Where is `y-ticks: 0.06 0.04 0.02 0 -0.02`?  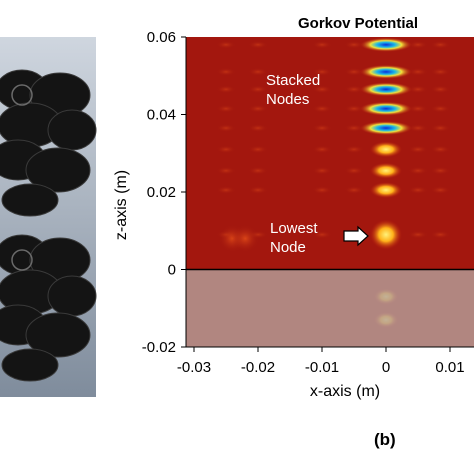 y-ticks: 0.06 0.04 0.02 0 -0.02 is located at coordinates (164, 192).